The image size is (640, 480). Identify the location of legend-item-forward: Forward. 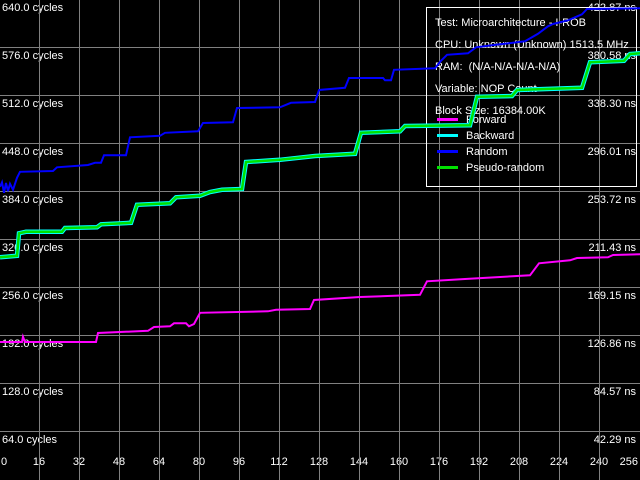
(531, 121).